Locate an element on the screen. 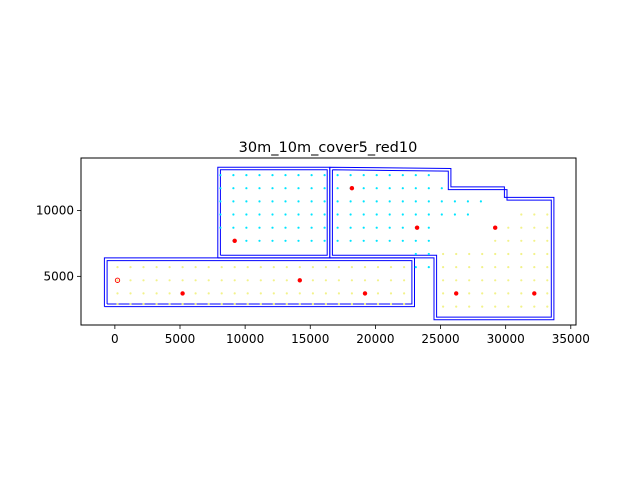 This screenshot has width=640, height=480. chart-title: 30m_10m_cover5_red10 is located at coordinates (328, 148).